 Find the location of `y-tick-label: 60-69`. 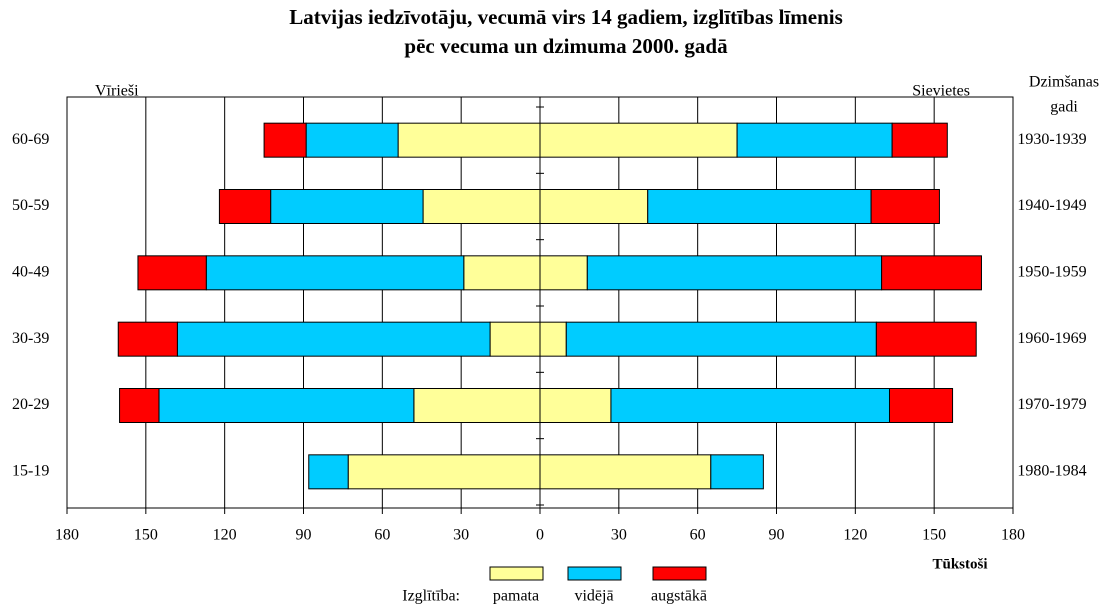

y-tick-label: 60-69 is located at coordinates (30, 139).